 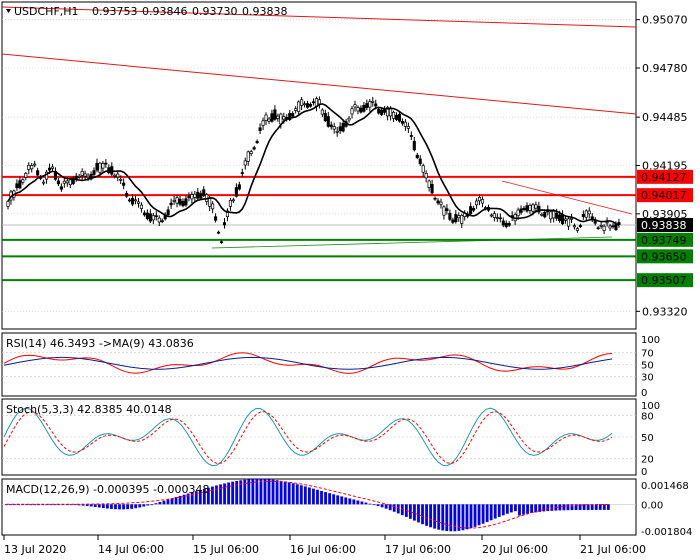 I want to click on time-axis-label: 14 Jul 06:00, so click(x=131, y=549).